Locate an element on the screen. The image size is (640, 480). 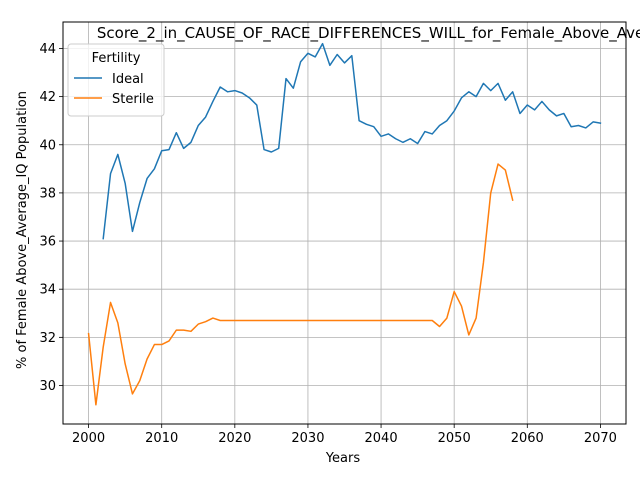
legend-label-sterile: Sterile is located at coordinates (133, 99).